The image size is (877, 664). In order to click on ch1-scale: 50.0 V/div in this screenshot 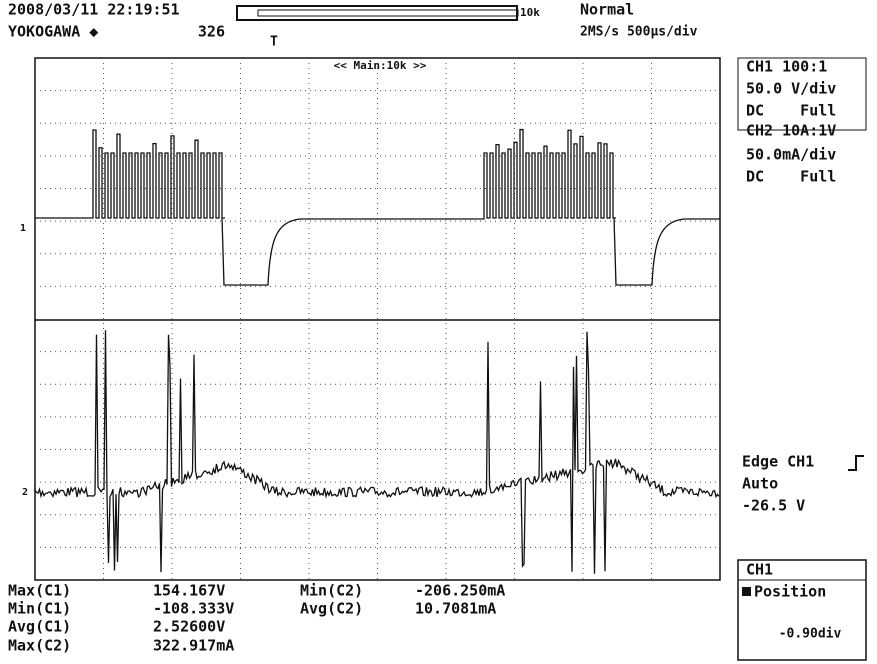, I will do `click(791, 89)`.